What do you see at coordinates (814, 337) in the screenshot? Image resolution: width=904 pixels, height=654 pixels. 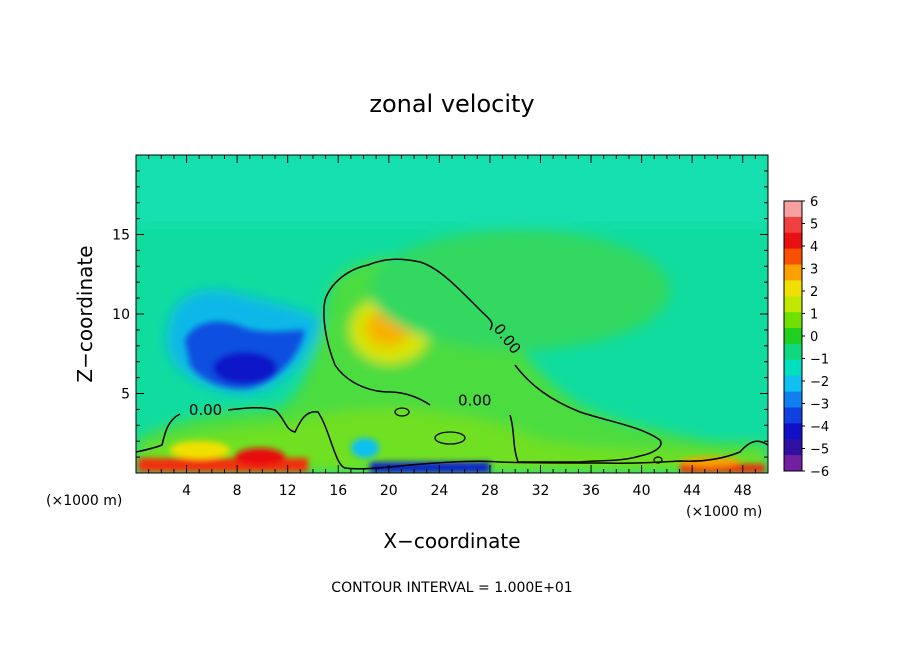 I see `colorbar-tick-label: 0` at bounding box center [814, 337].